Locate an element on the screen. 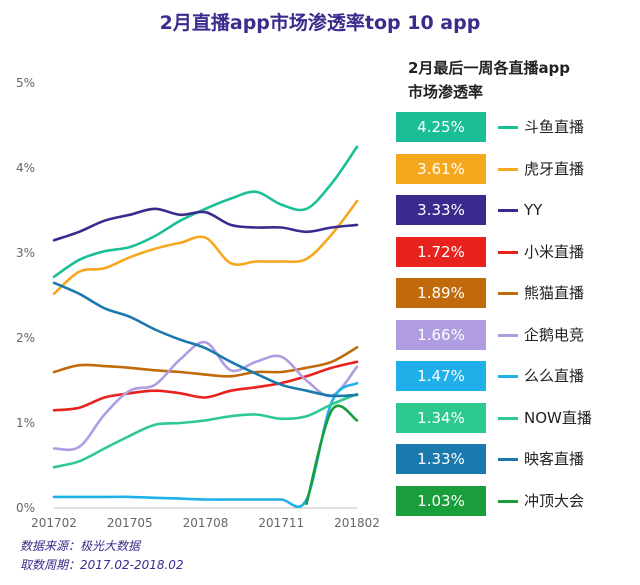 Image resolution: width=640 pixels, height=585 pixels. legend-item: 1.33% 映客直播 is located at coordinates (516, 465).